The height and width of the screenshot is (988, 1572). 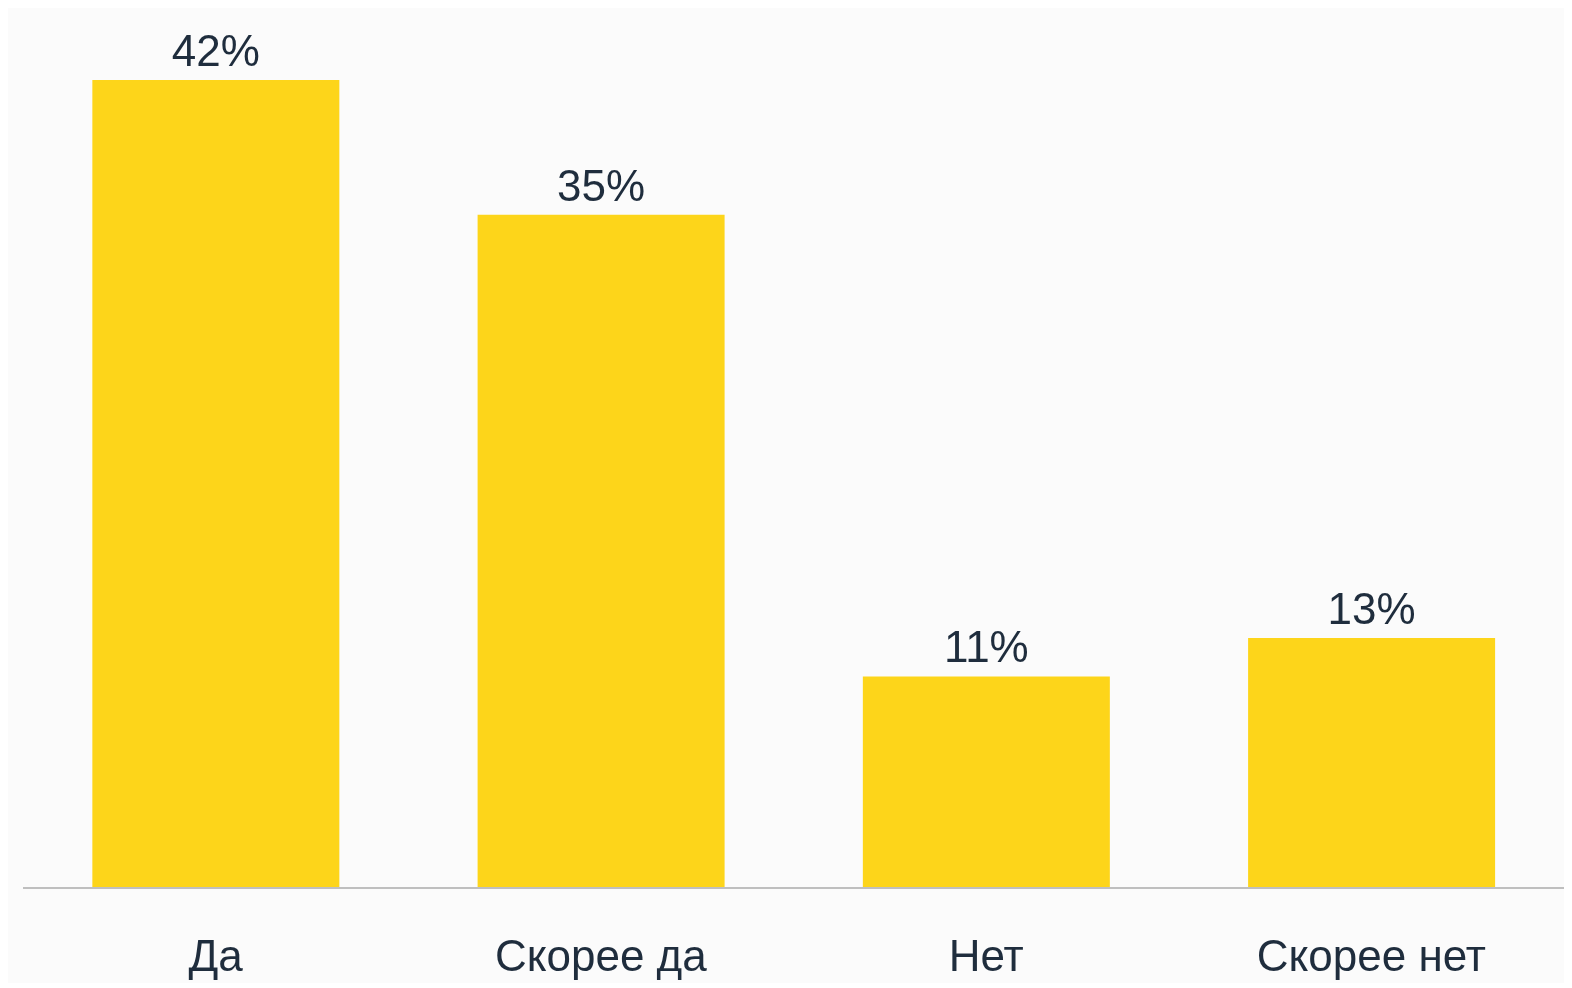 I want to click on x-tick-label: Нет, so click(x=986, y=956).